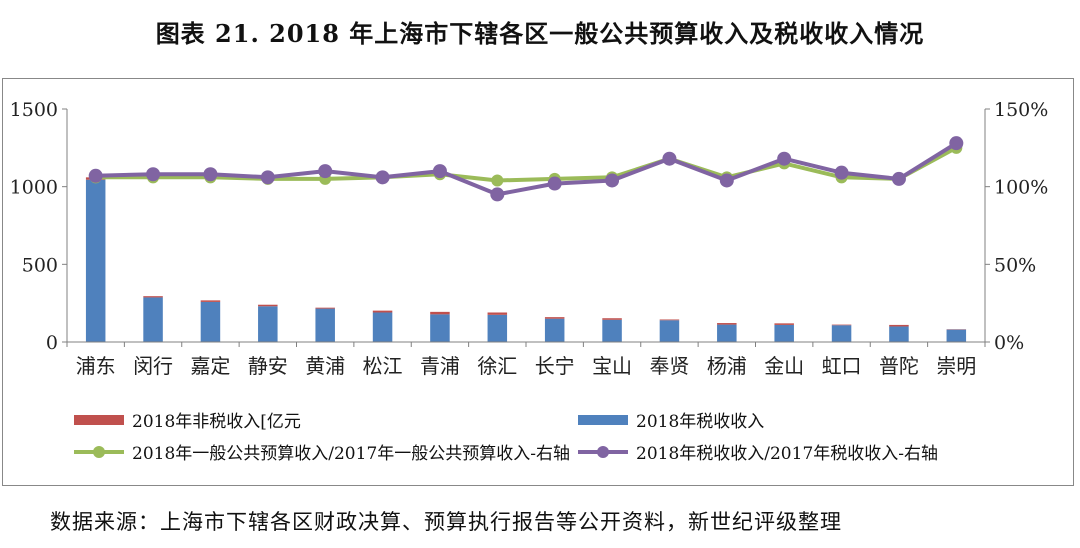  I want to click on legend-label: 2018年税收收入/2017年税收收入-右轴, so click(787, 454).